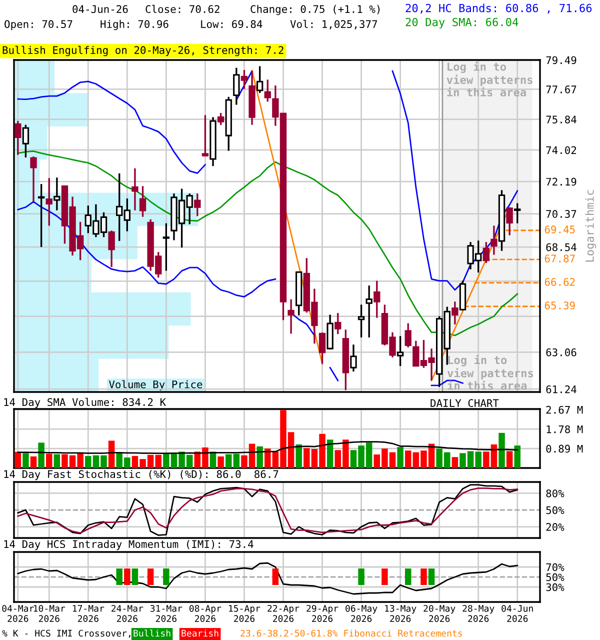 The height and width of the screenshot is (640, 600). I want to click on y-tick-label: 72.19, so click(561, 182).